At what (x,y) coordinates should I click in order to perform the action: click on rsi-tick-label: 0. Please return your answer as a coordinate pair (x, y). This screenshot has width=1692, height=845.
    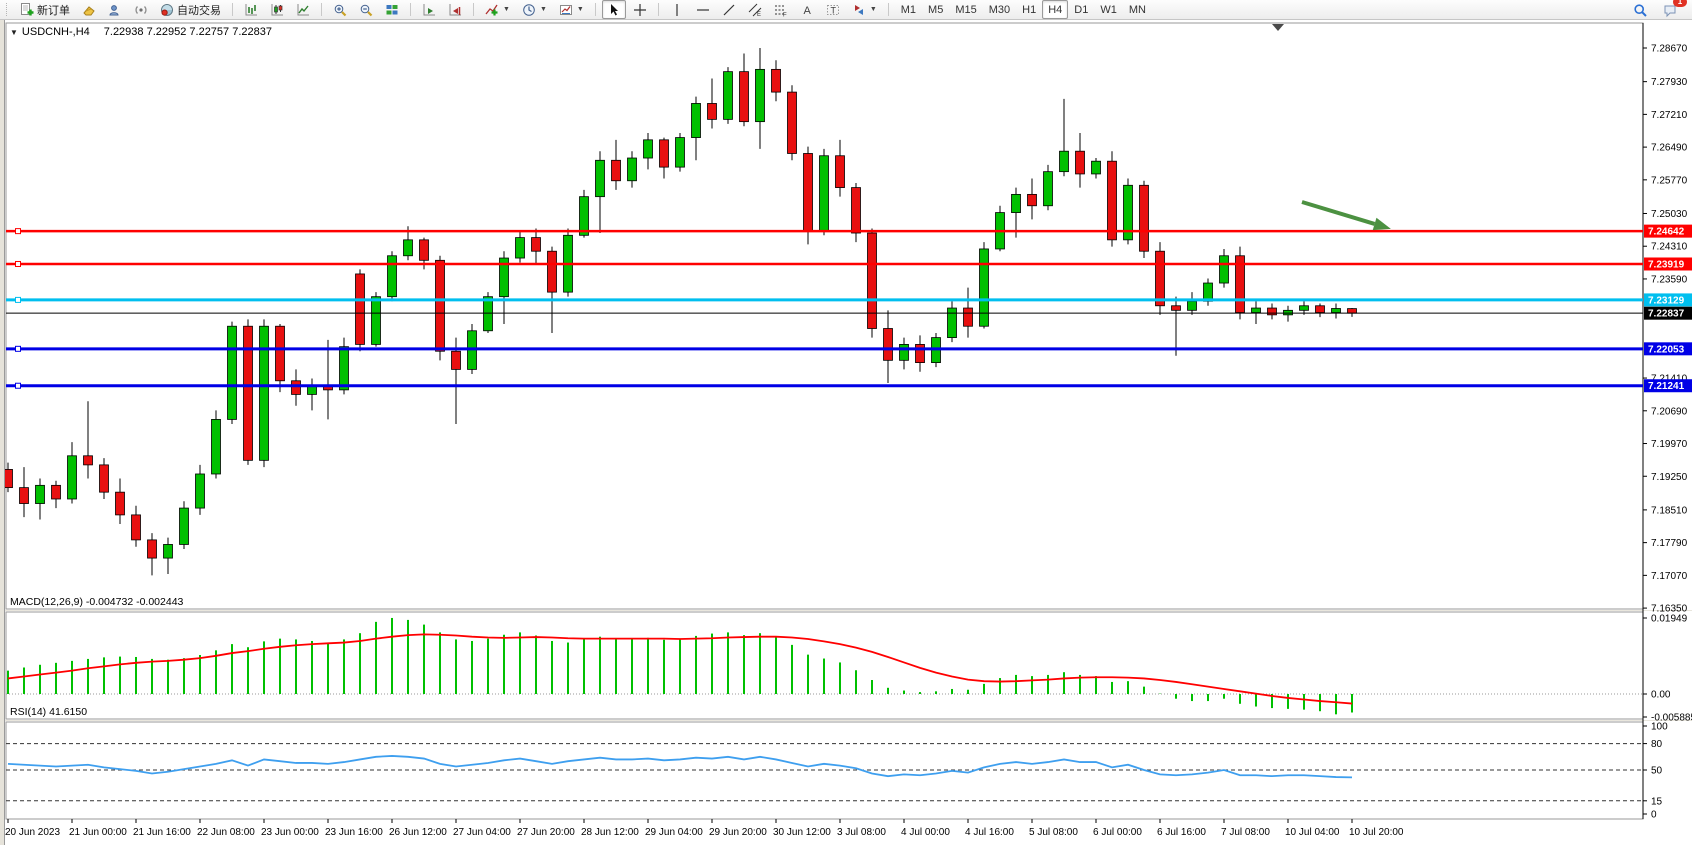
    Looking at the image, I should click on (1654, 815).